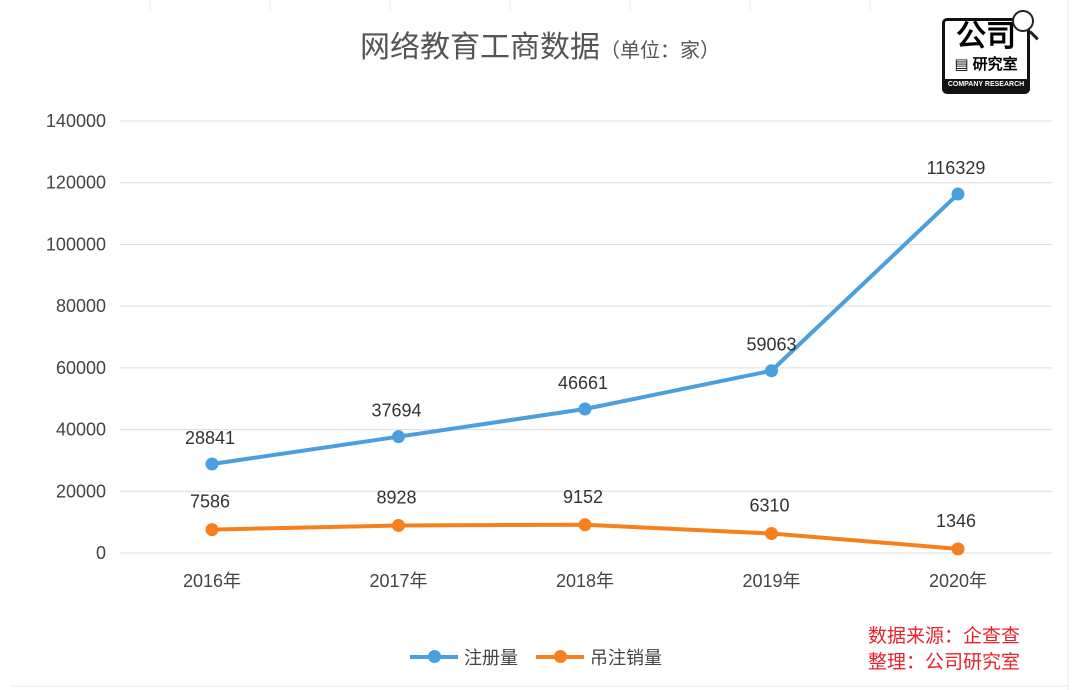  Describe the element at coordinates (76, 121) in the screenshot. I see `y-tick-label: 140000` at that location.